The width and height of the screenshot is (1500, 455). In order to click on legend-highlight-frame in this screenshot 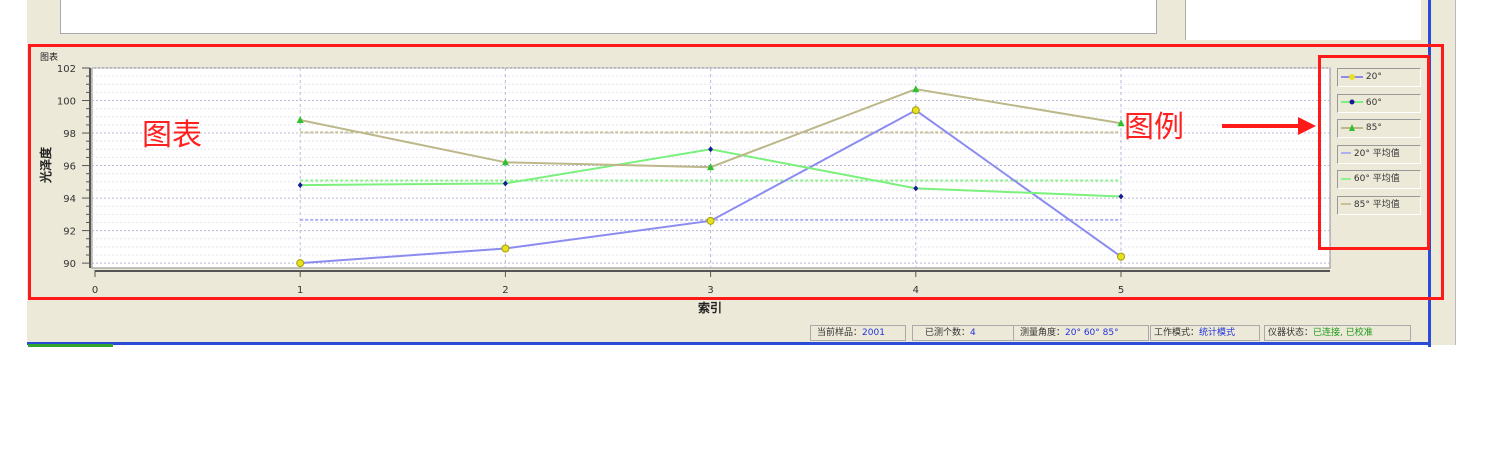, I will do `click(1374, 152)`.